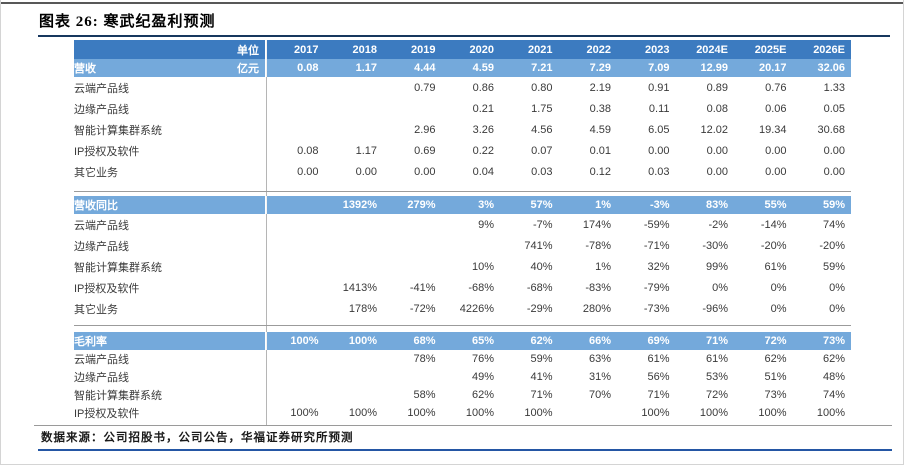 The width and height of the screenshot is (904, 465). I want to click on cell-value: 59%, so click(541, 359).